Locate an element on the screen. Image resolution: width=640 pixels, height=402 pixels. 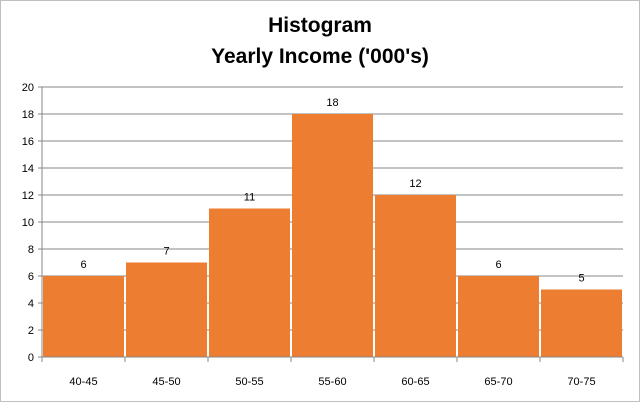
x-tick-label: 65-70 is located at coordinates (498, 382).